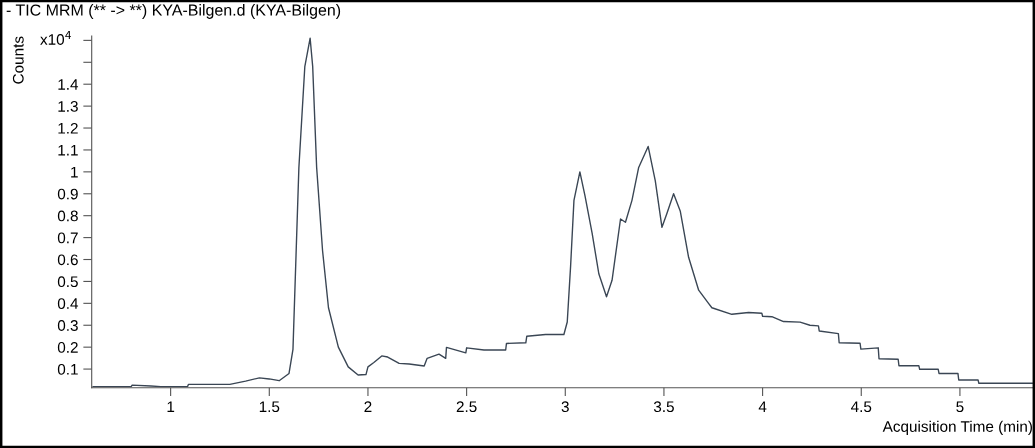  I want to click on chart-title: - TIC MRM (** -> **) KYA-Bilgen.d (KYA-Bilgen), so click(173, 11).